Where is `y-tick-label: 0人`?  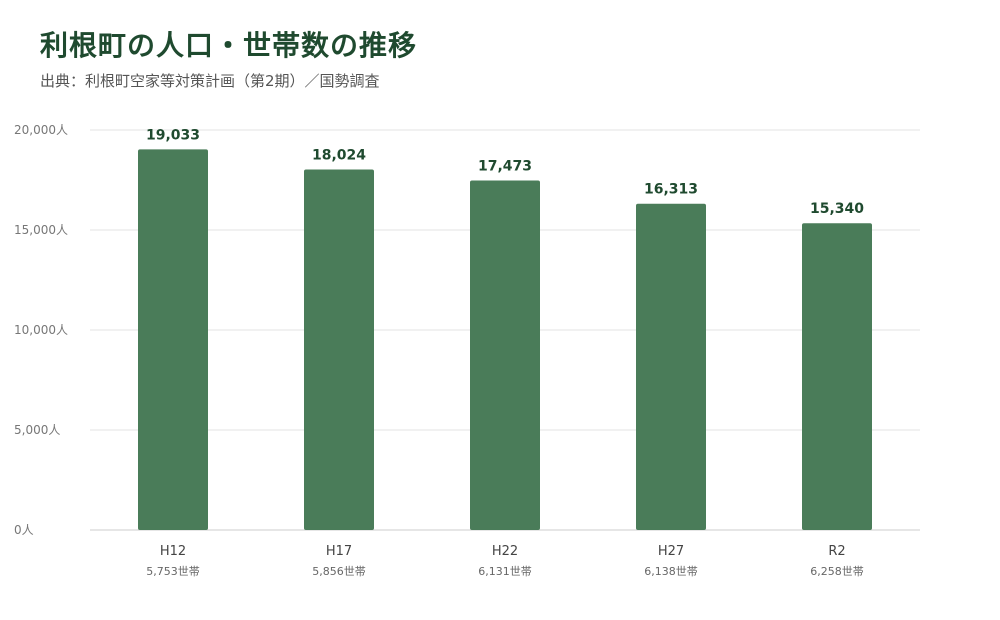
y-tick-label: 0人 is located at coordinates (24, 530).